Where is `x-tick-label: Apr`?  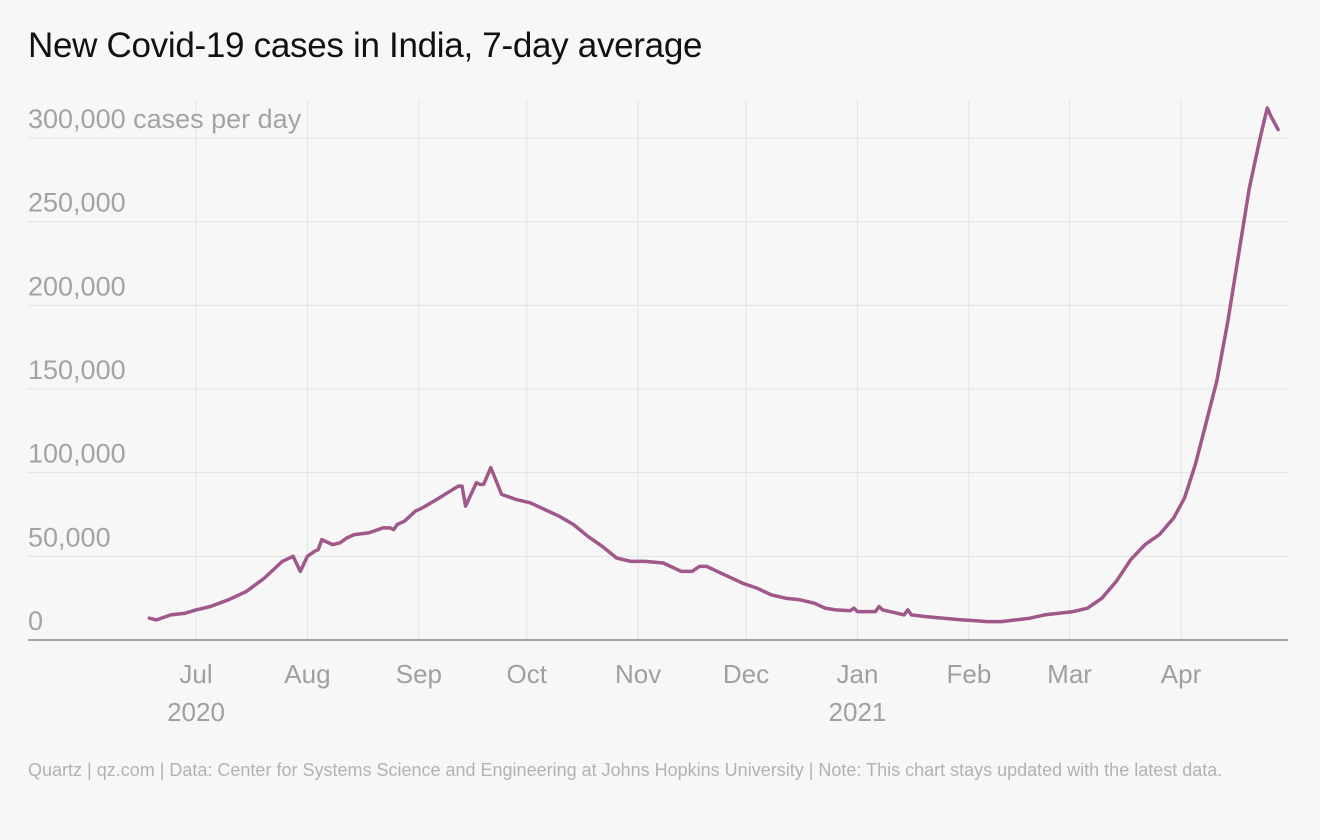 x-tick-label: Apr is located at coordinates (1181, 674).